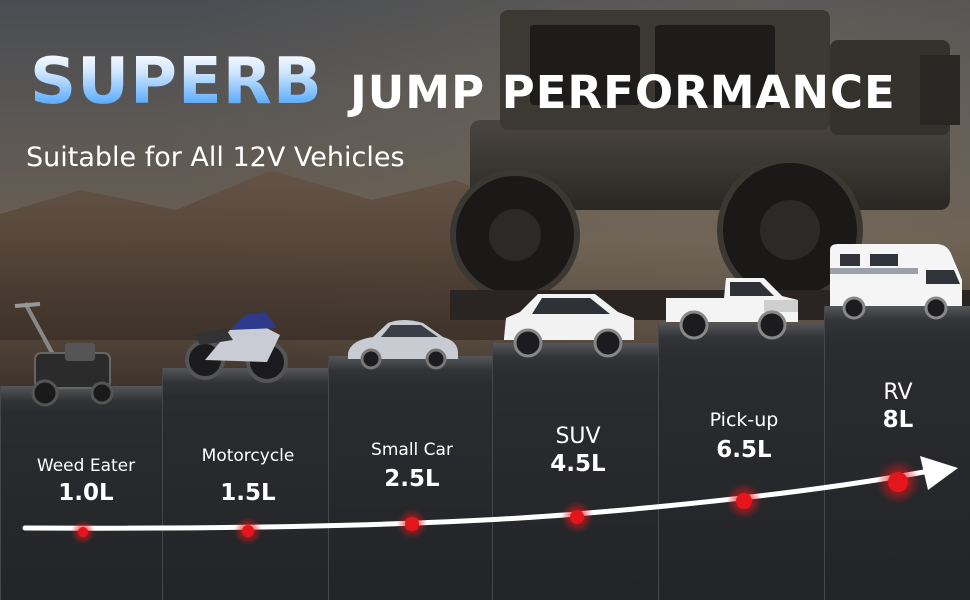 Image resolution: width=970 pixels, height=600 pixels. I want to click on vehicle-name: RV, so click(898, 392).